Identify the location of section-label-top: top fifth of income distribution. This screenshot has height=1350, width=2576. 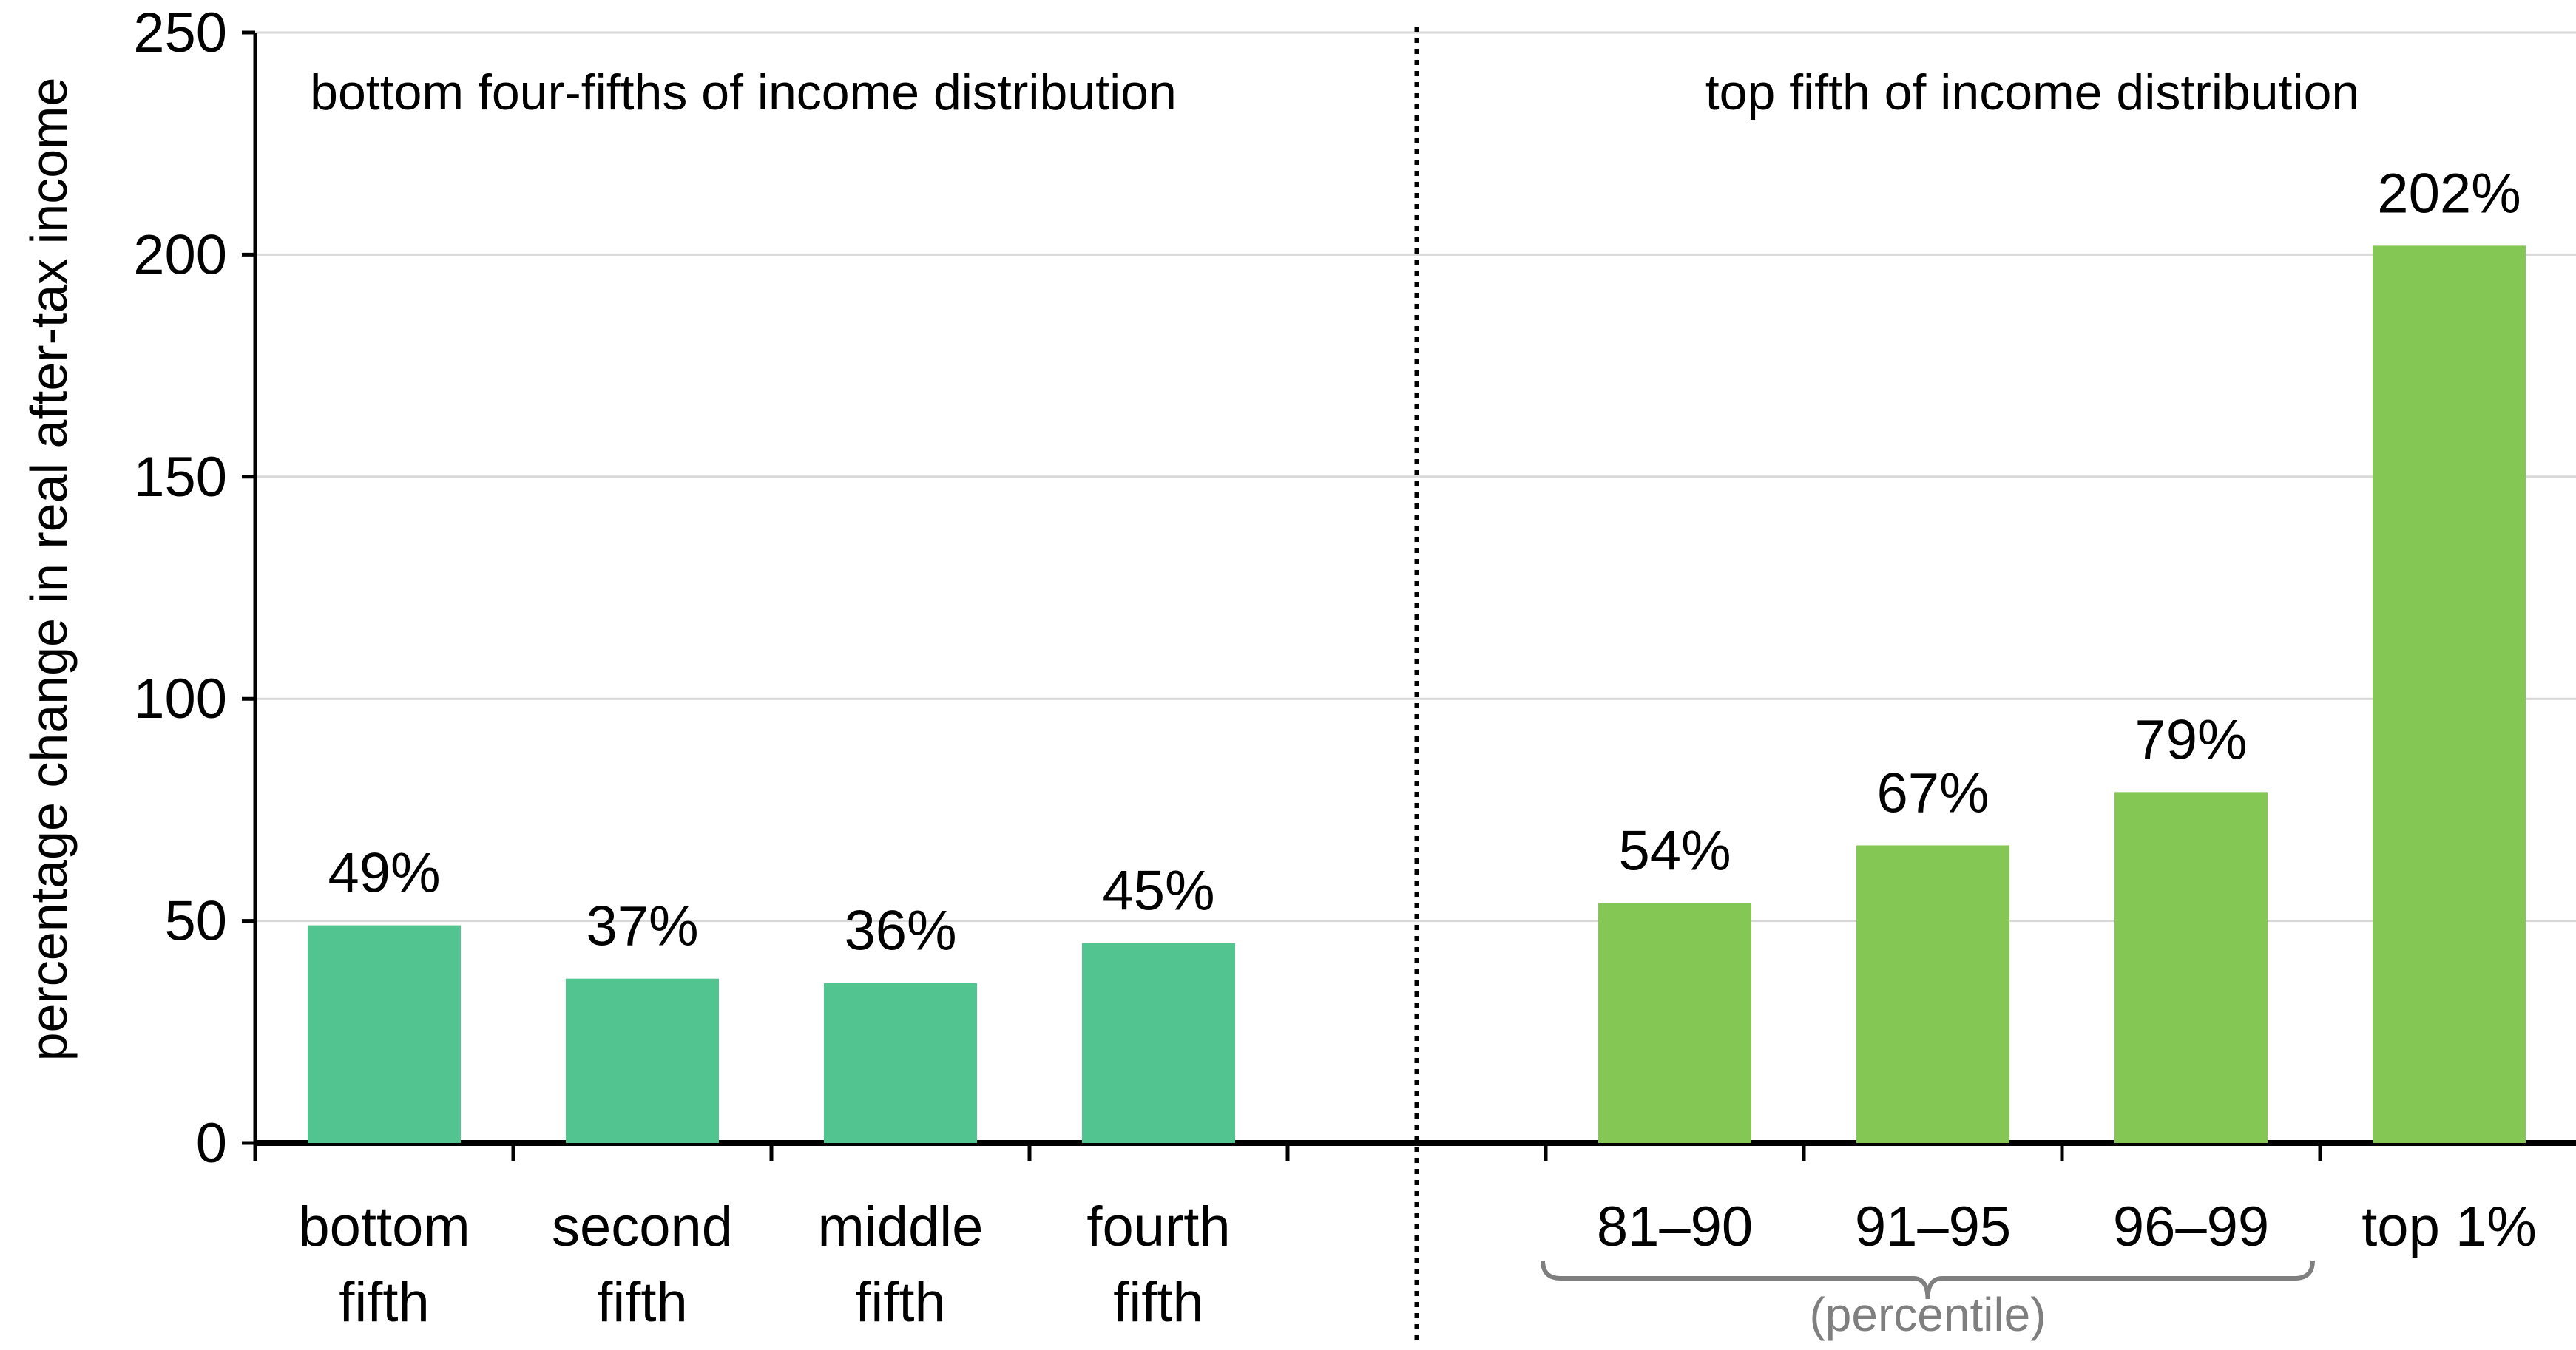
(2032, 92).